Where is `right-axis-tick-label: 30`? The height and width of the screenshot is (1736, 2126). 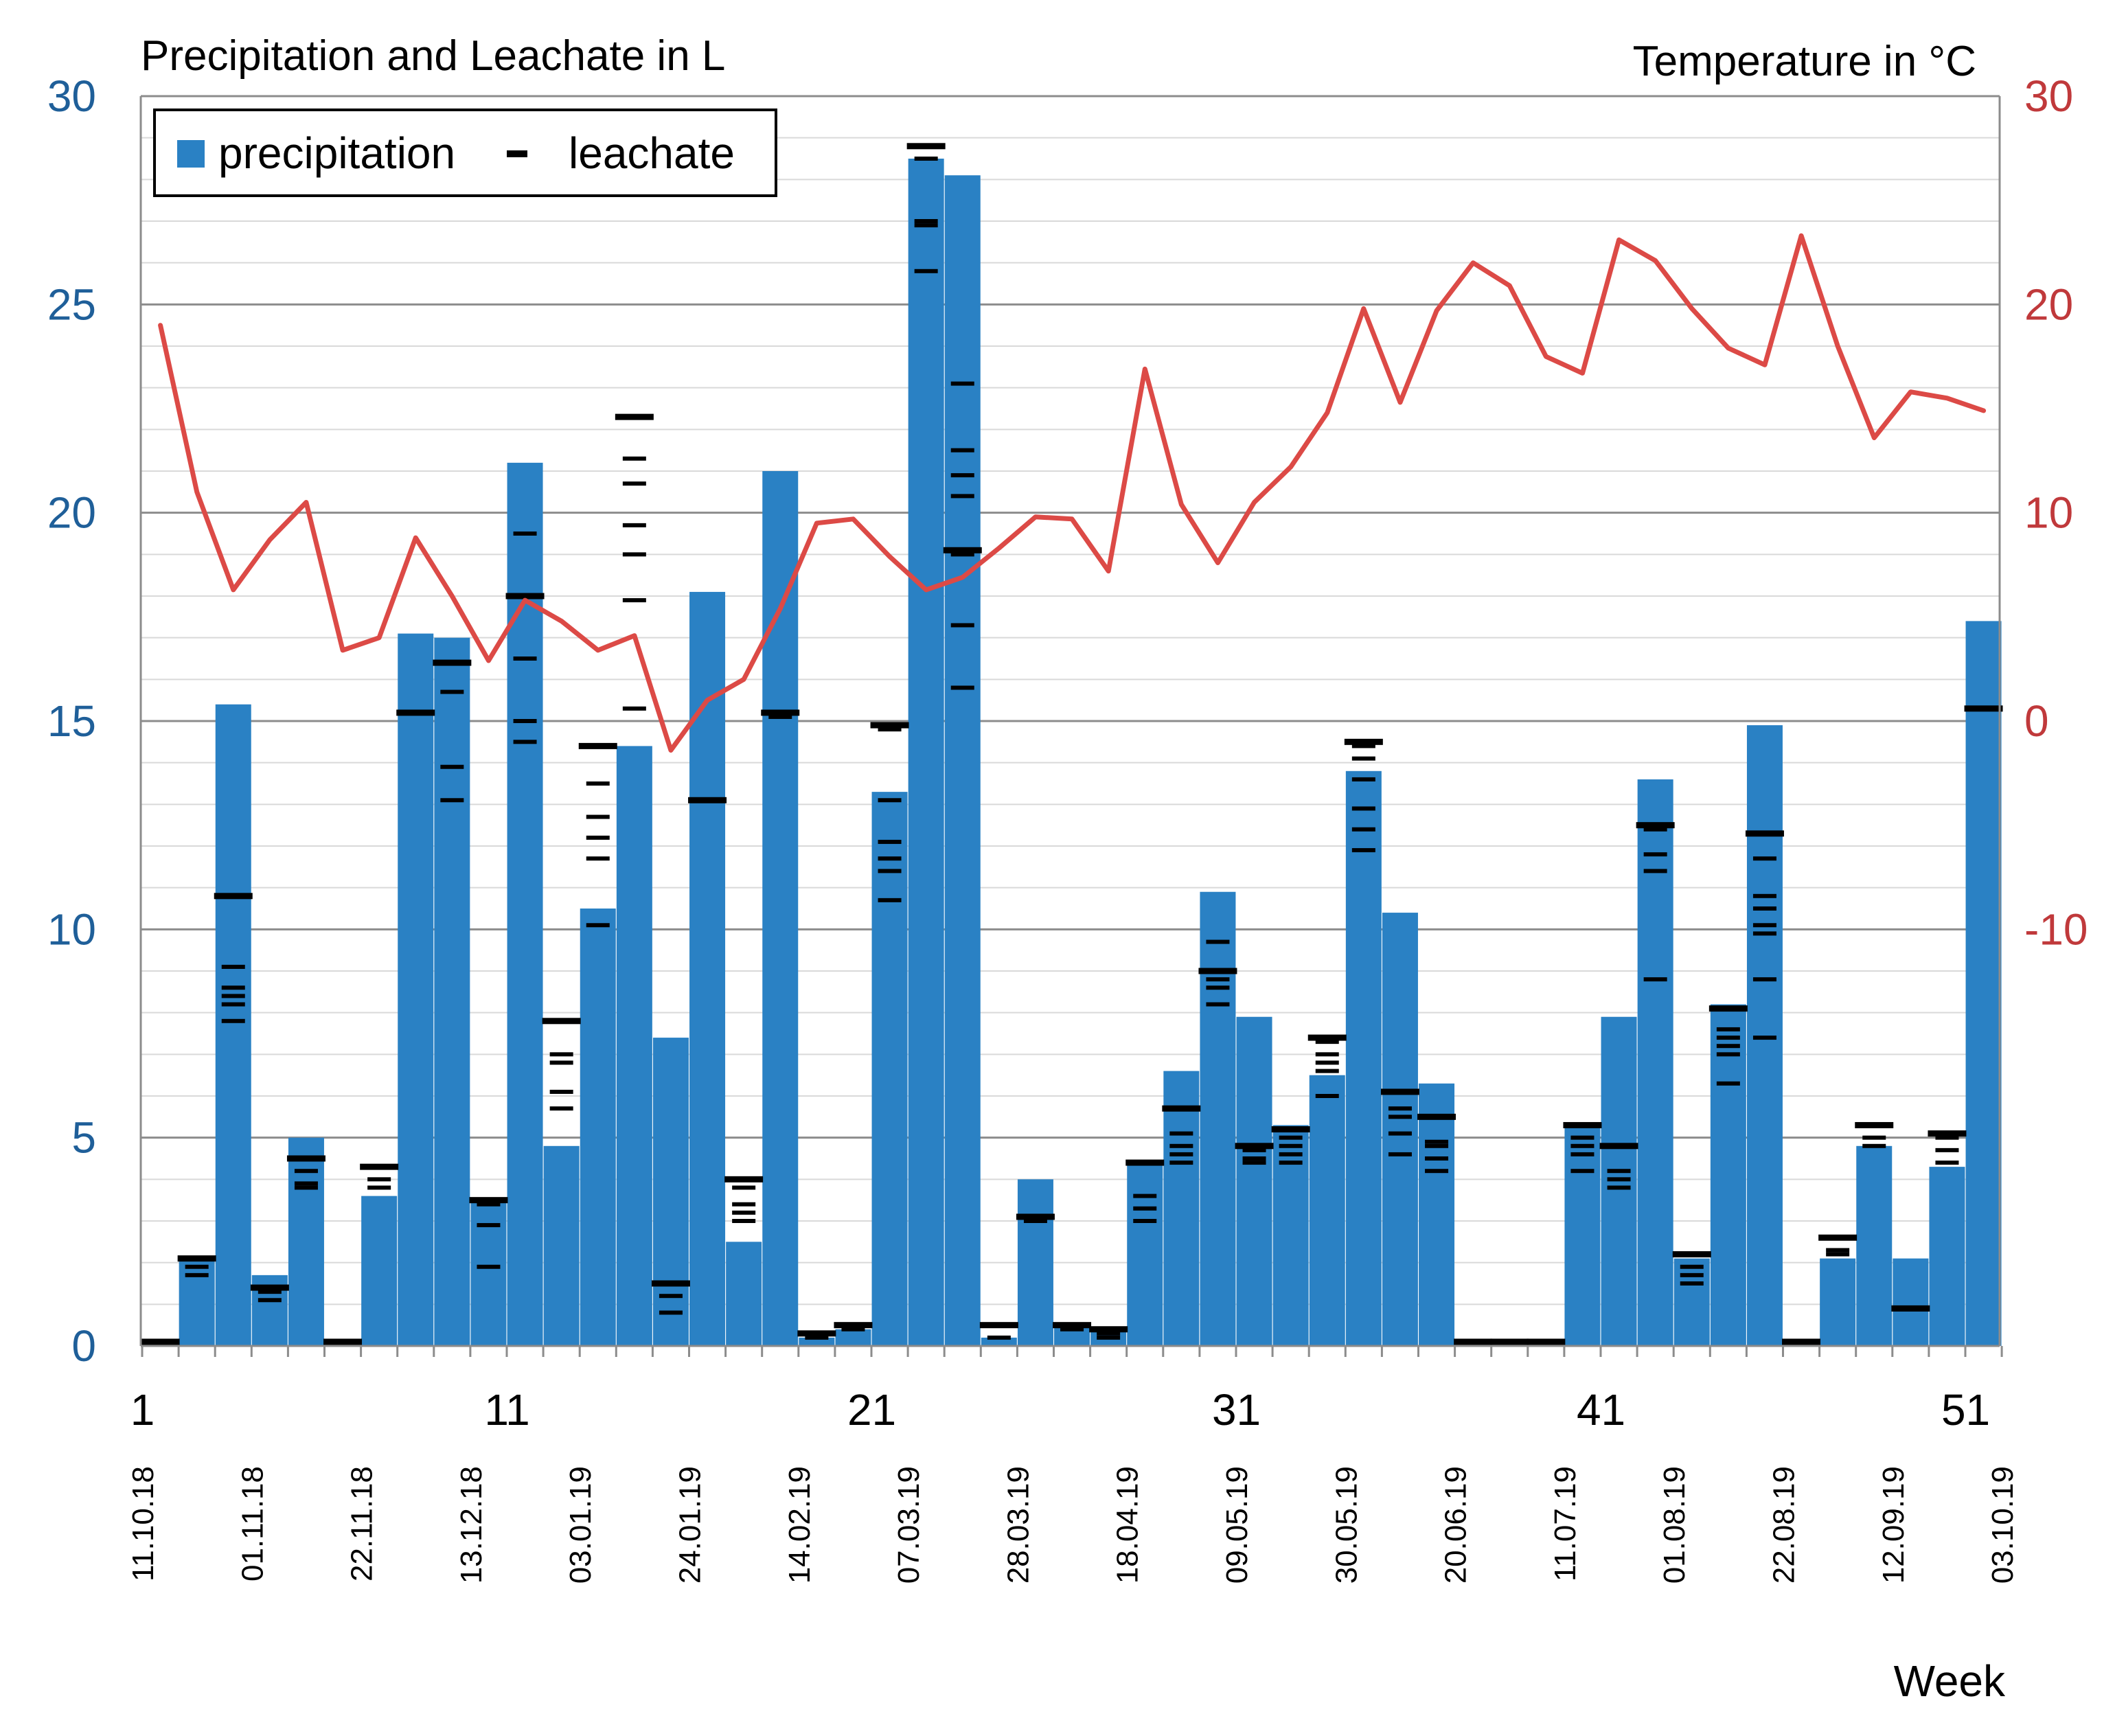 right-axis-tick-label: 30 is located at coordinates (2048, 96).